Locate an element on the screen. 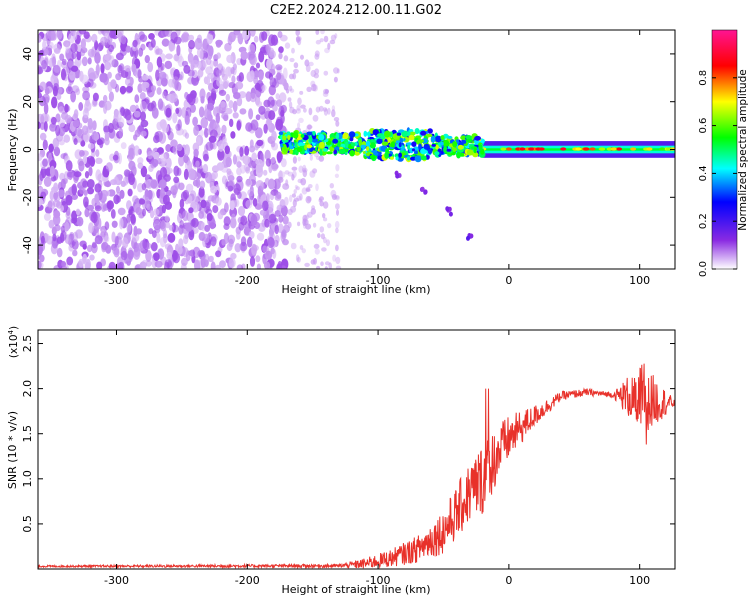  y-tick-label: 2.5 is located at coordinates (27, 344).